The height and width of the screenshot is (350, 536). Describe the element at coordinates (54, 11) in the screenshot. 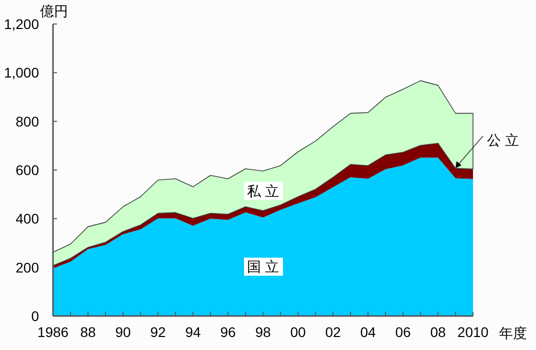

I see `y-axis-title: 億円` at that location.